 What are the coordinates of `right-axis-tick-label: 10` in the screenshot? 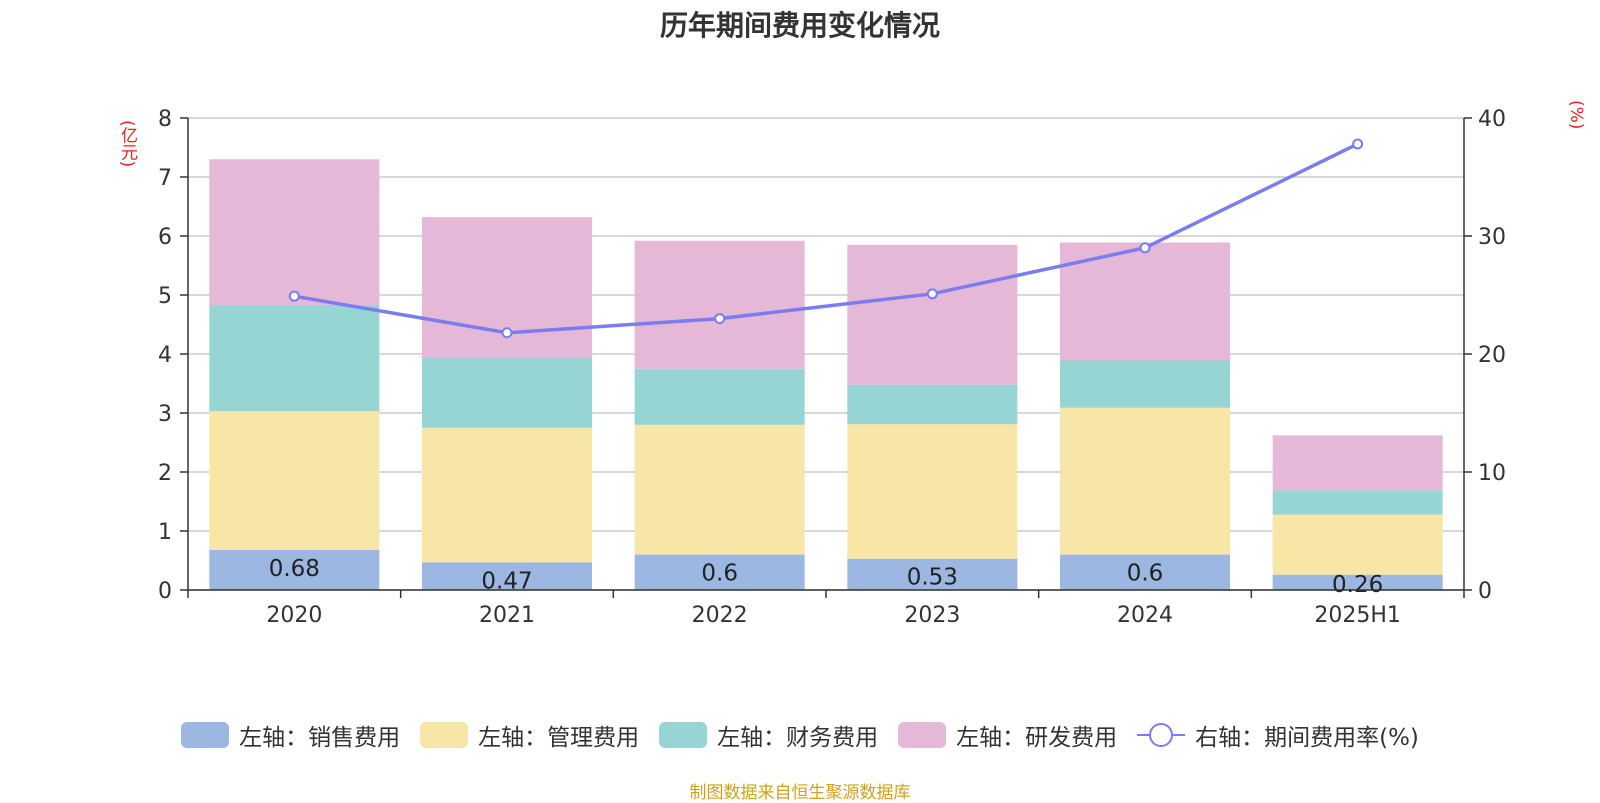 It's located at (1492, 473).